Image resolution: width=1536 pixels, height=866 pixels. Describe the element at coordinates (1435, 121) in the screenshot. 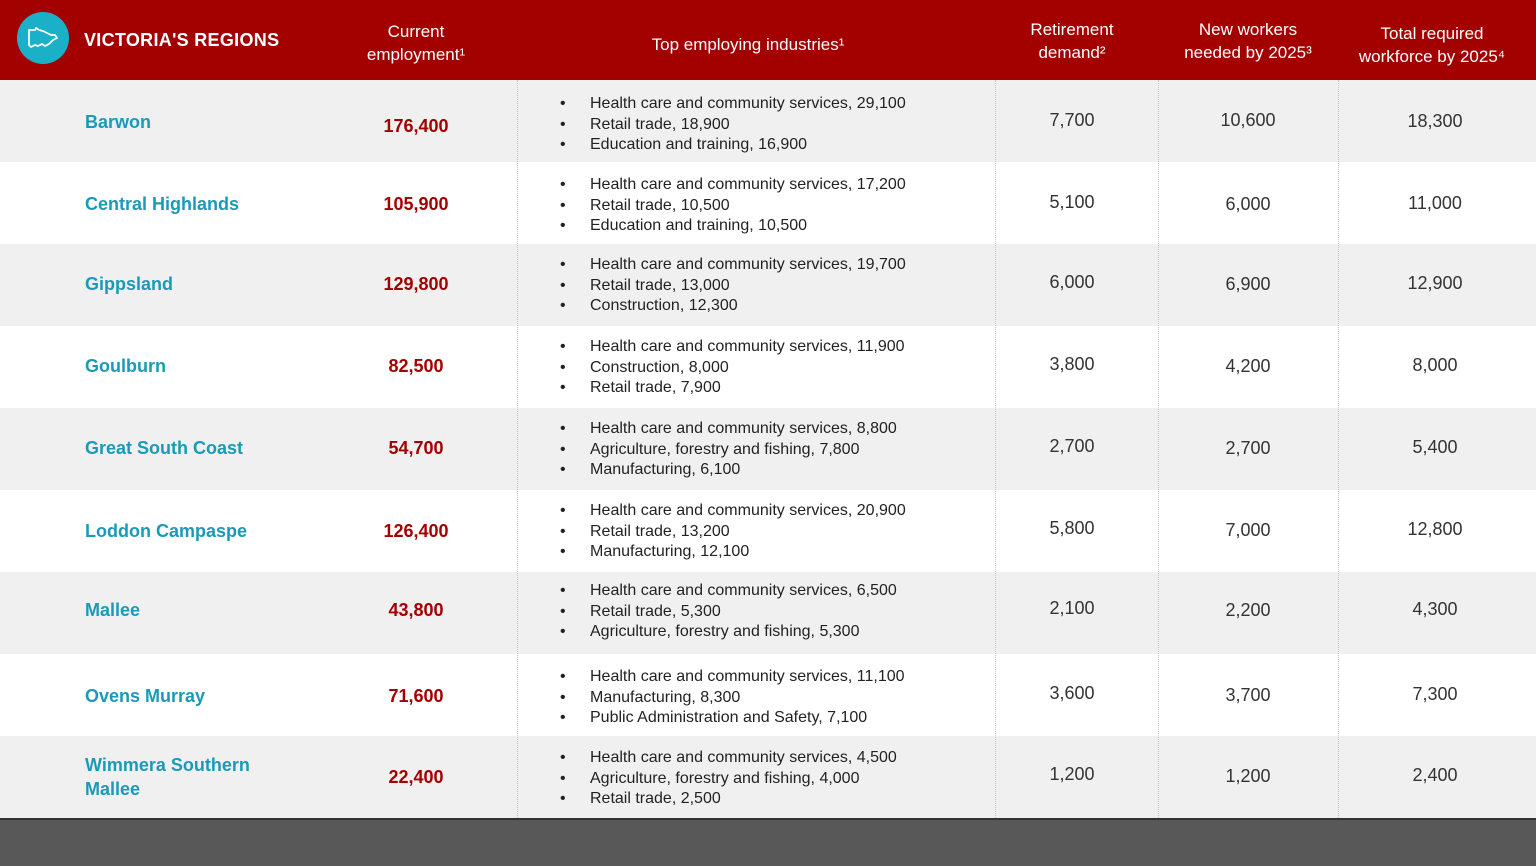

I see `total-workforce: 18,300` at that location.